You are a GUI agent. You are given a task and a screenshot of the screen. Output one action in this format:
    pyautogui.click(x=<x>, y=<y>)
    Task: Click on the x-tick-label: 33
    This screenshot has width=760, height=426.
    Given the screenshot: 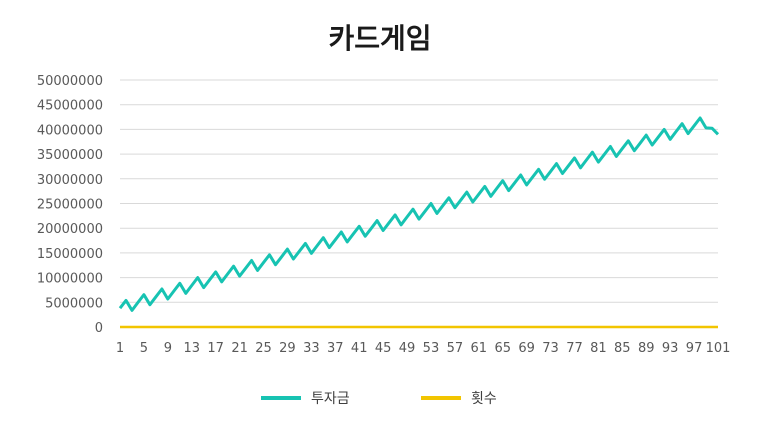 What is the action you would take?
    pyautogui.click(x=311, y=348)
    